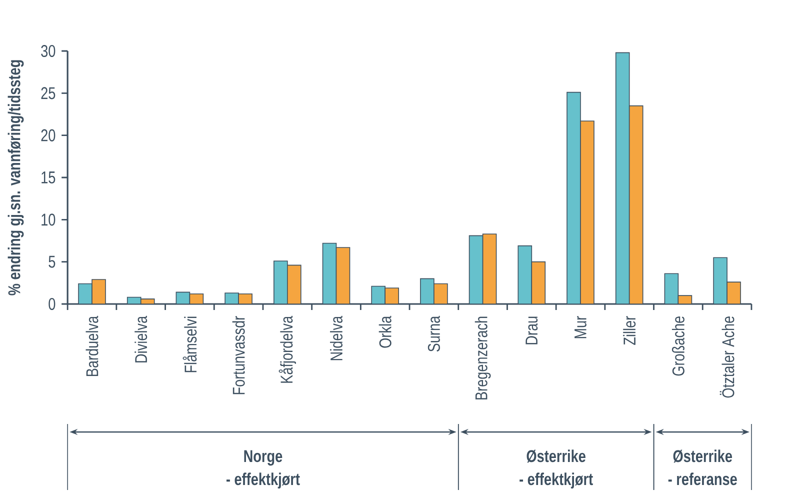 The width and height of the screenshot is (788, 503). Describe the element at coordinates (434, 334) in the screenshot. I see `x-tick-label: Surna` at that location.